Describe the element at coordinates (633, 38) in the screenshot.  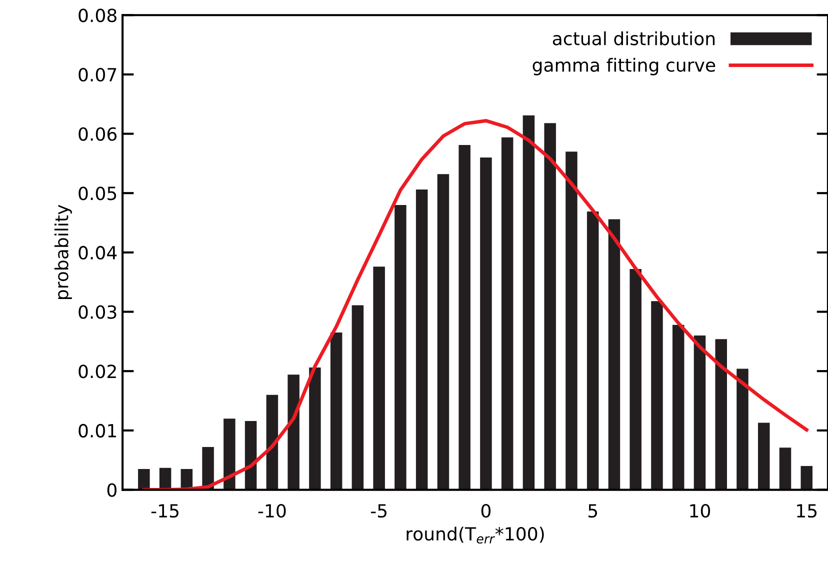
I see `legend-label: actual distribution` at that location.